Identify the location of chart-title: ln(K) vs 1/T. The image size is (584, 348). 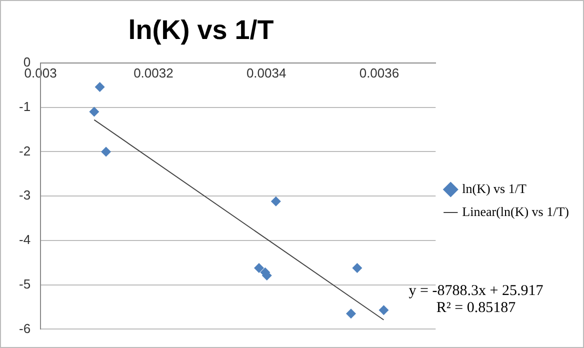
(201, 30).